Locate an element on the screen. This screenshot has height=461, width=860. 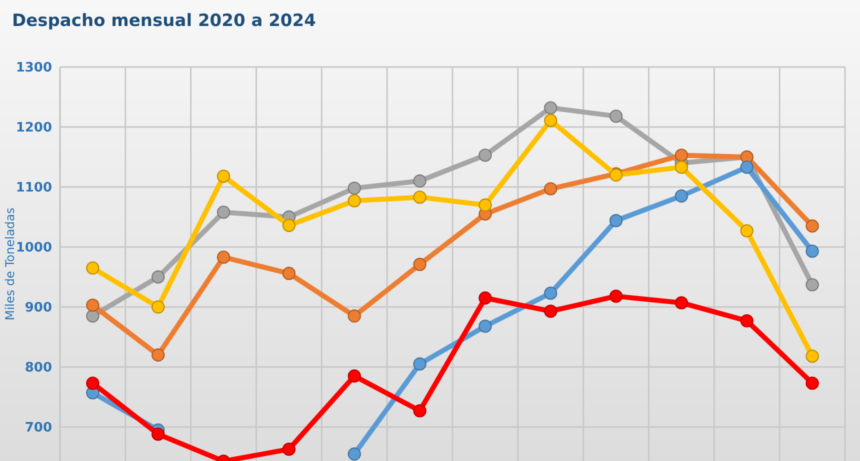
y-tick-label: 1300 is located at coordinates (34, 68).